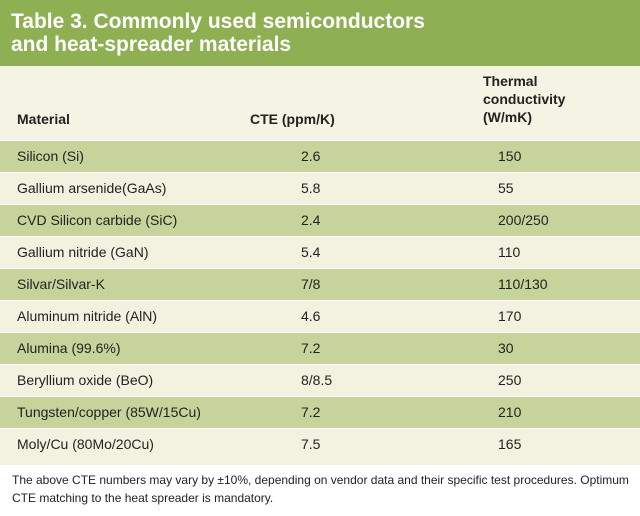 The image size is (640, 516). Describe the element at coordinates (85, 444) in the screenshot. I see `cell-material: Moly/Cu (80Mo/20Cu)` at that location.